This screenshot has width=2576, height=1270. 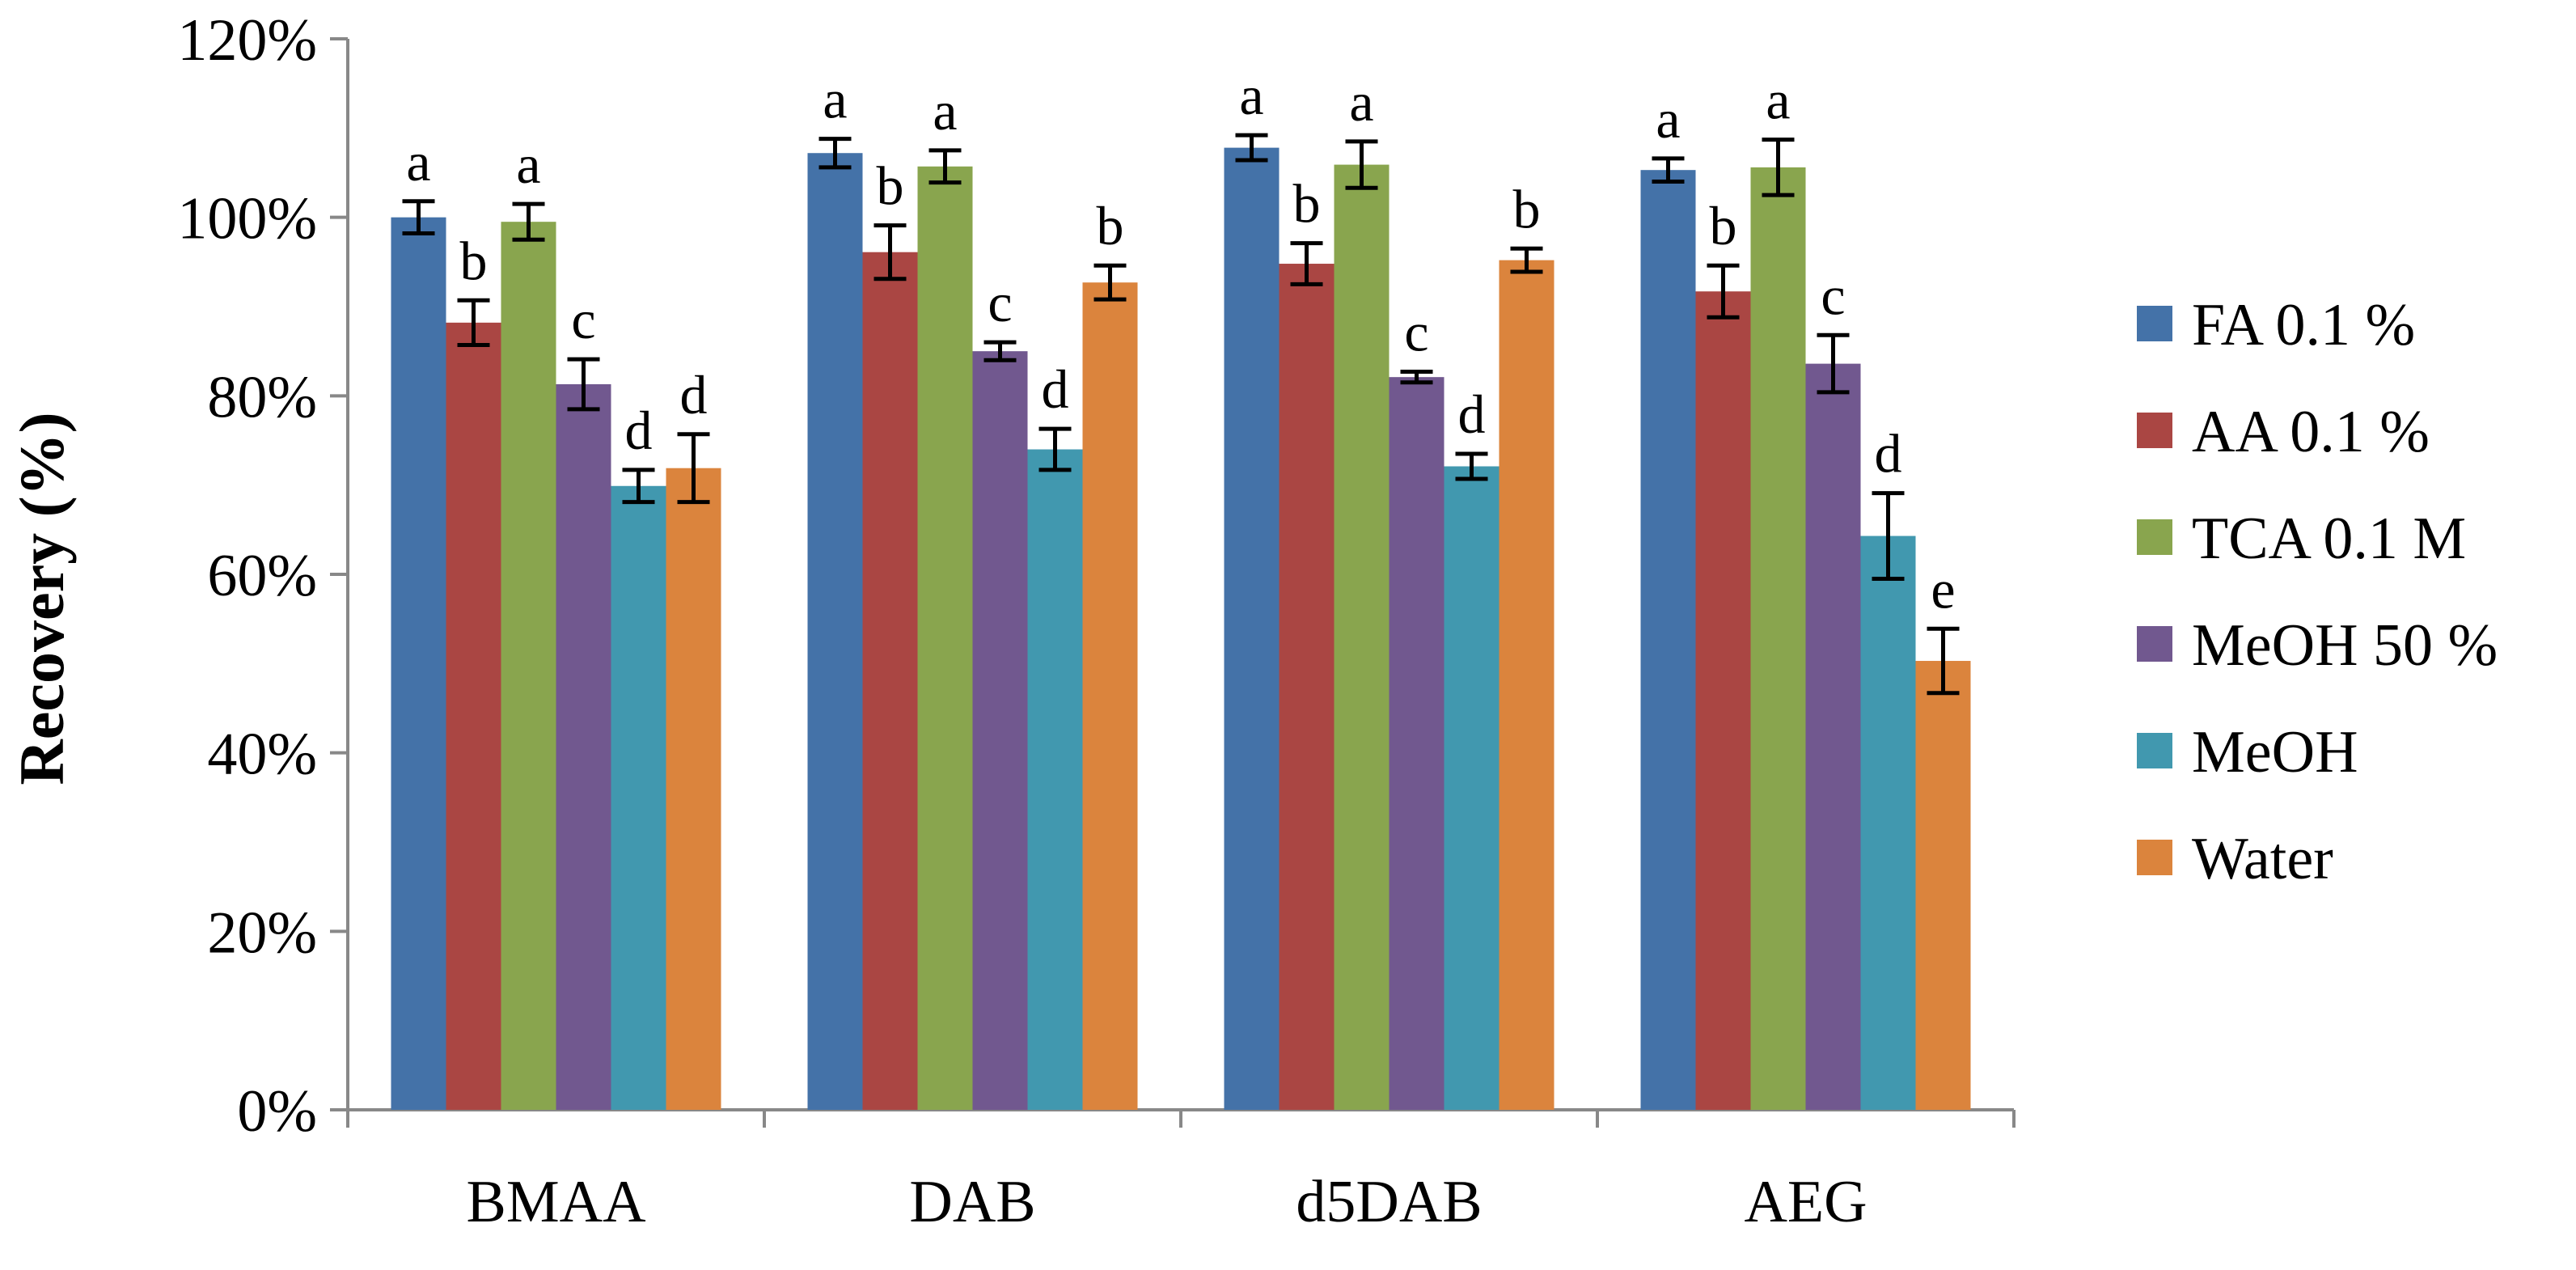 I want to click on y-tick-label: 120%, so click(x=247, y=40).